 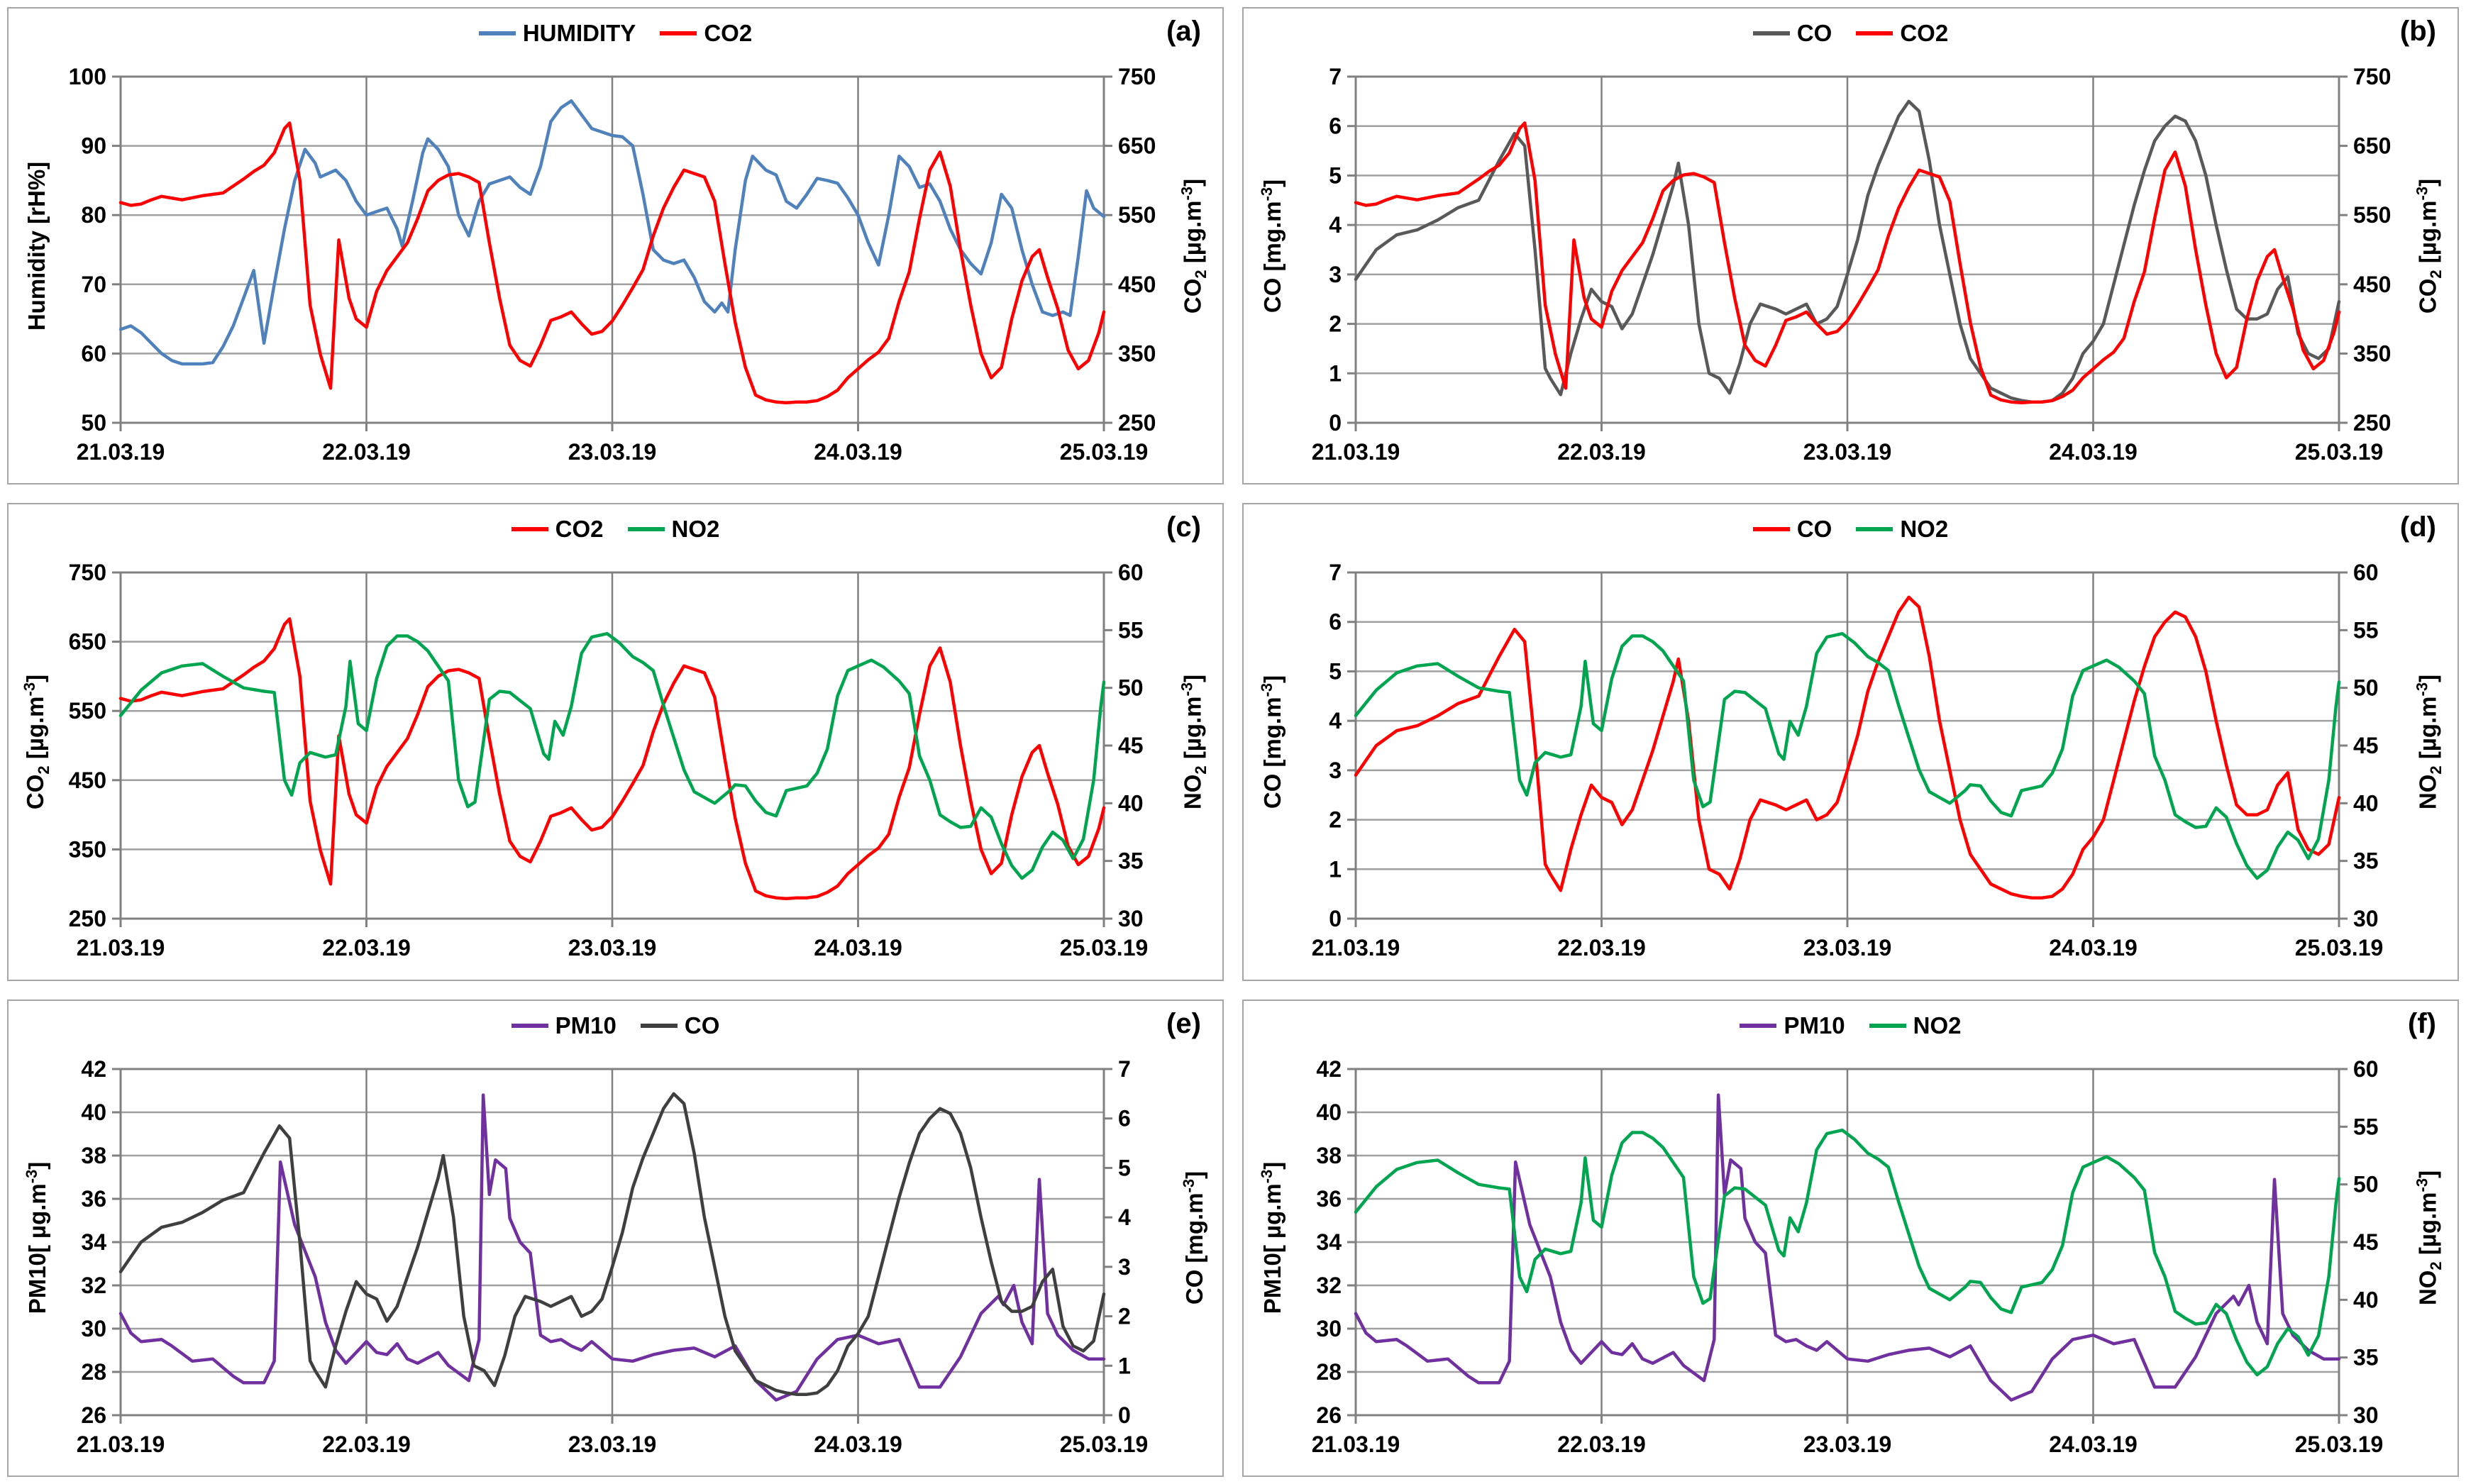 I want to click on left-axis-tick-label: 3, so click(x=1335, y=771).